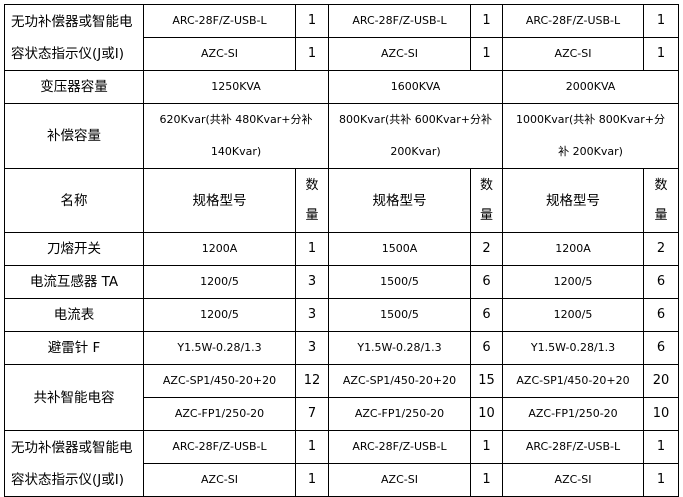 The height and width of the screenshot is (497, 683). Describe the element at coordinates (661, 381) in the screenshot. I see `qty-cell: 20` at that location.